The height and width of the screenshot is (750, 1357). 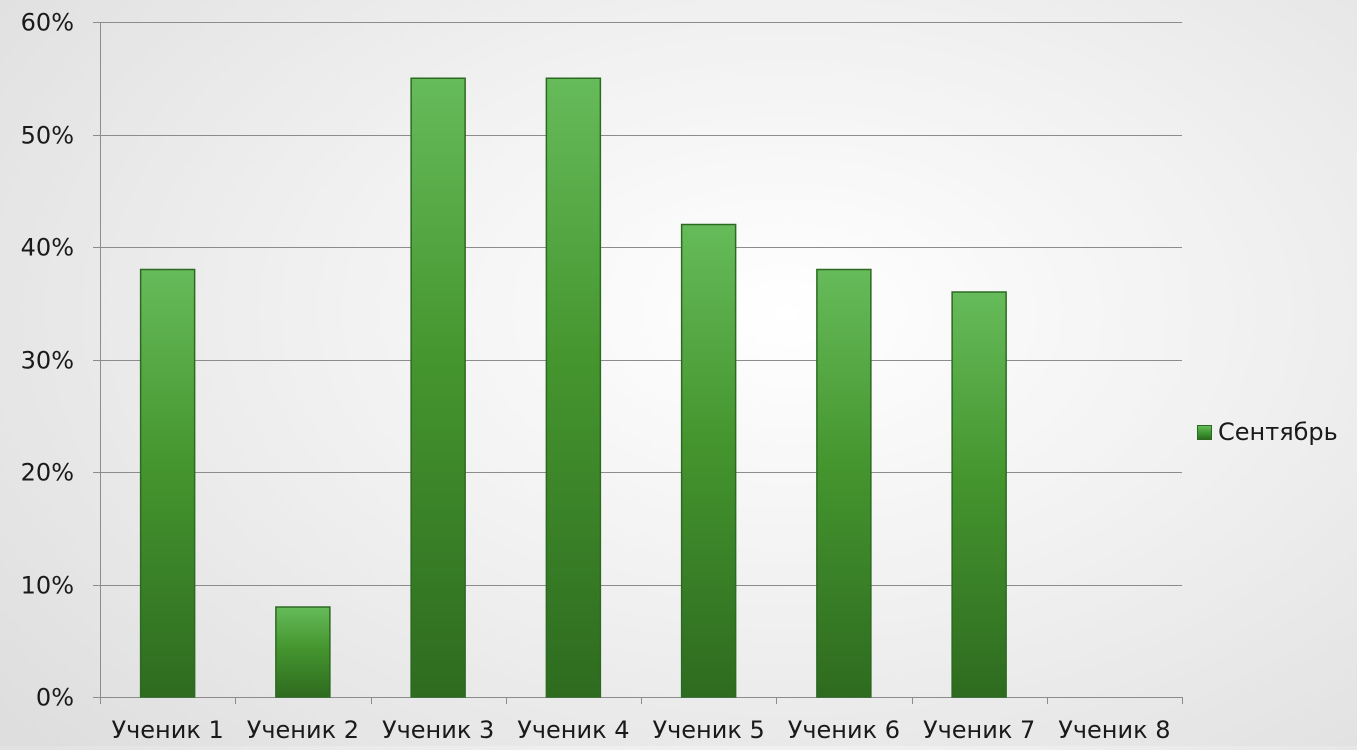 I want to click on x-tick-label: Ученик 2, so click(x=303, y=730).